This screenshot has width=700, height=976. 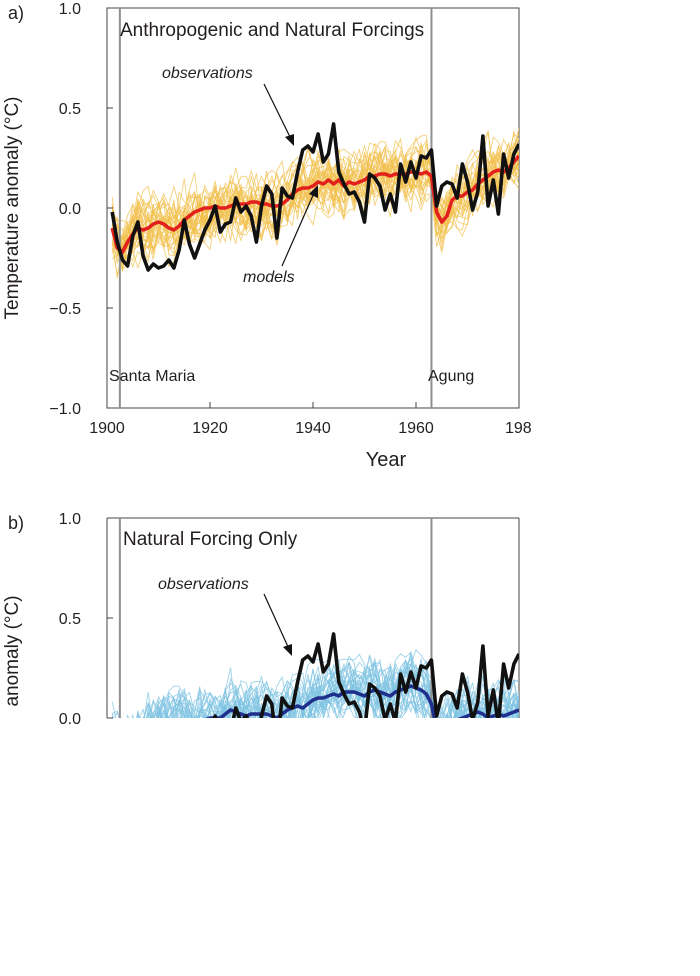 I want to click on panel-b-plot-area, so click(x=315, y=618).